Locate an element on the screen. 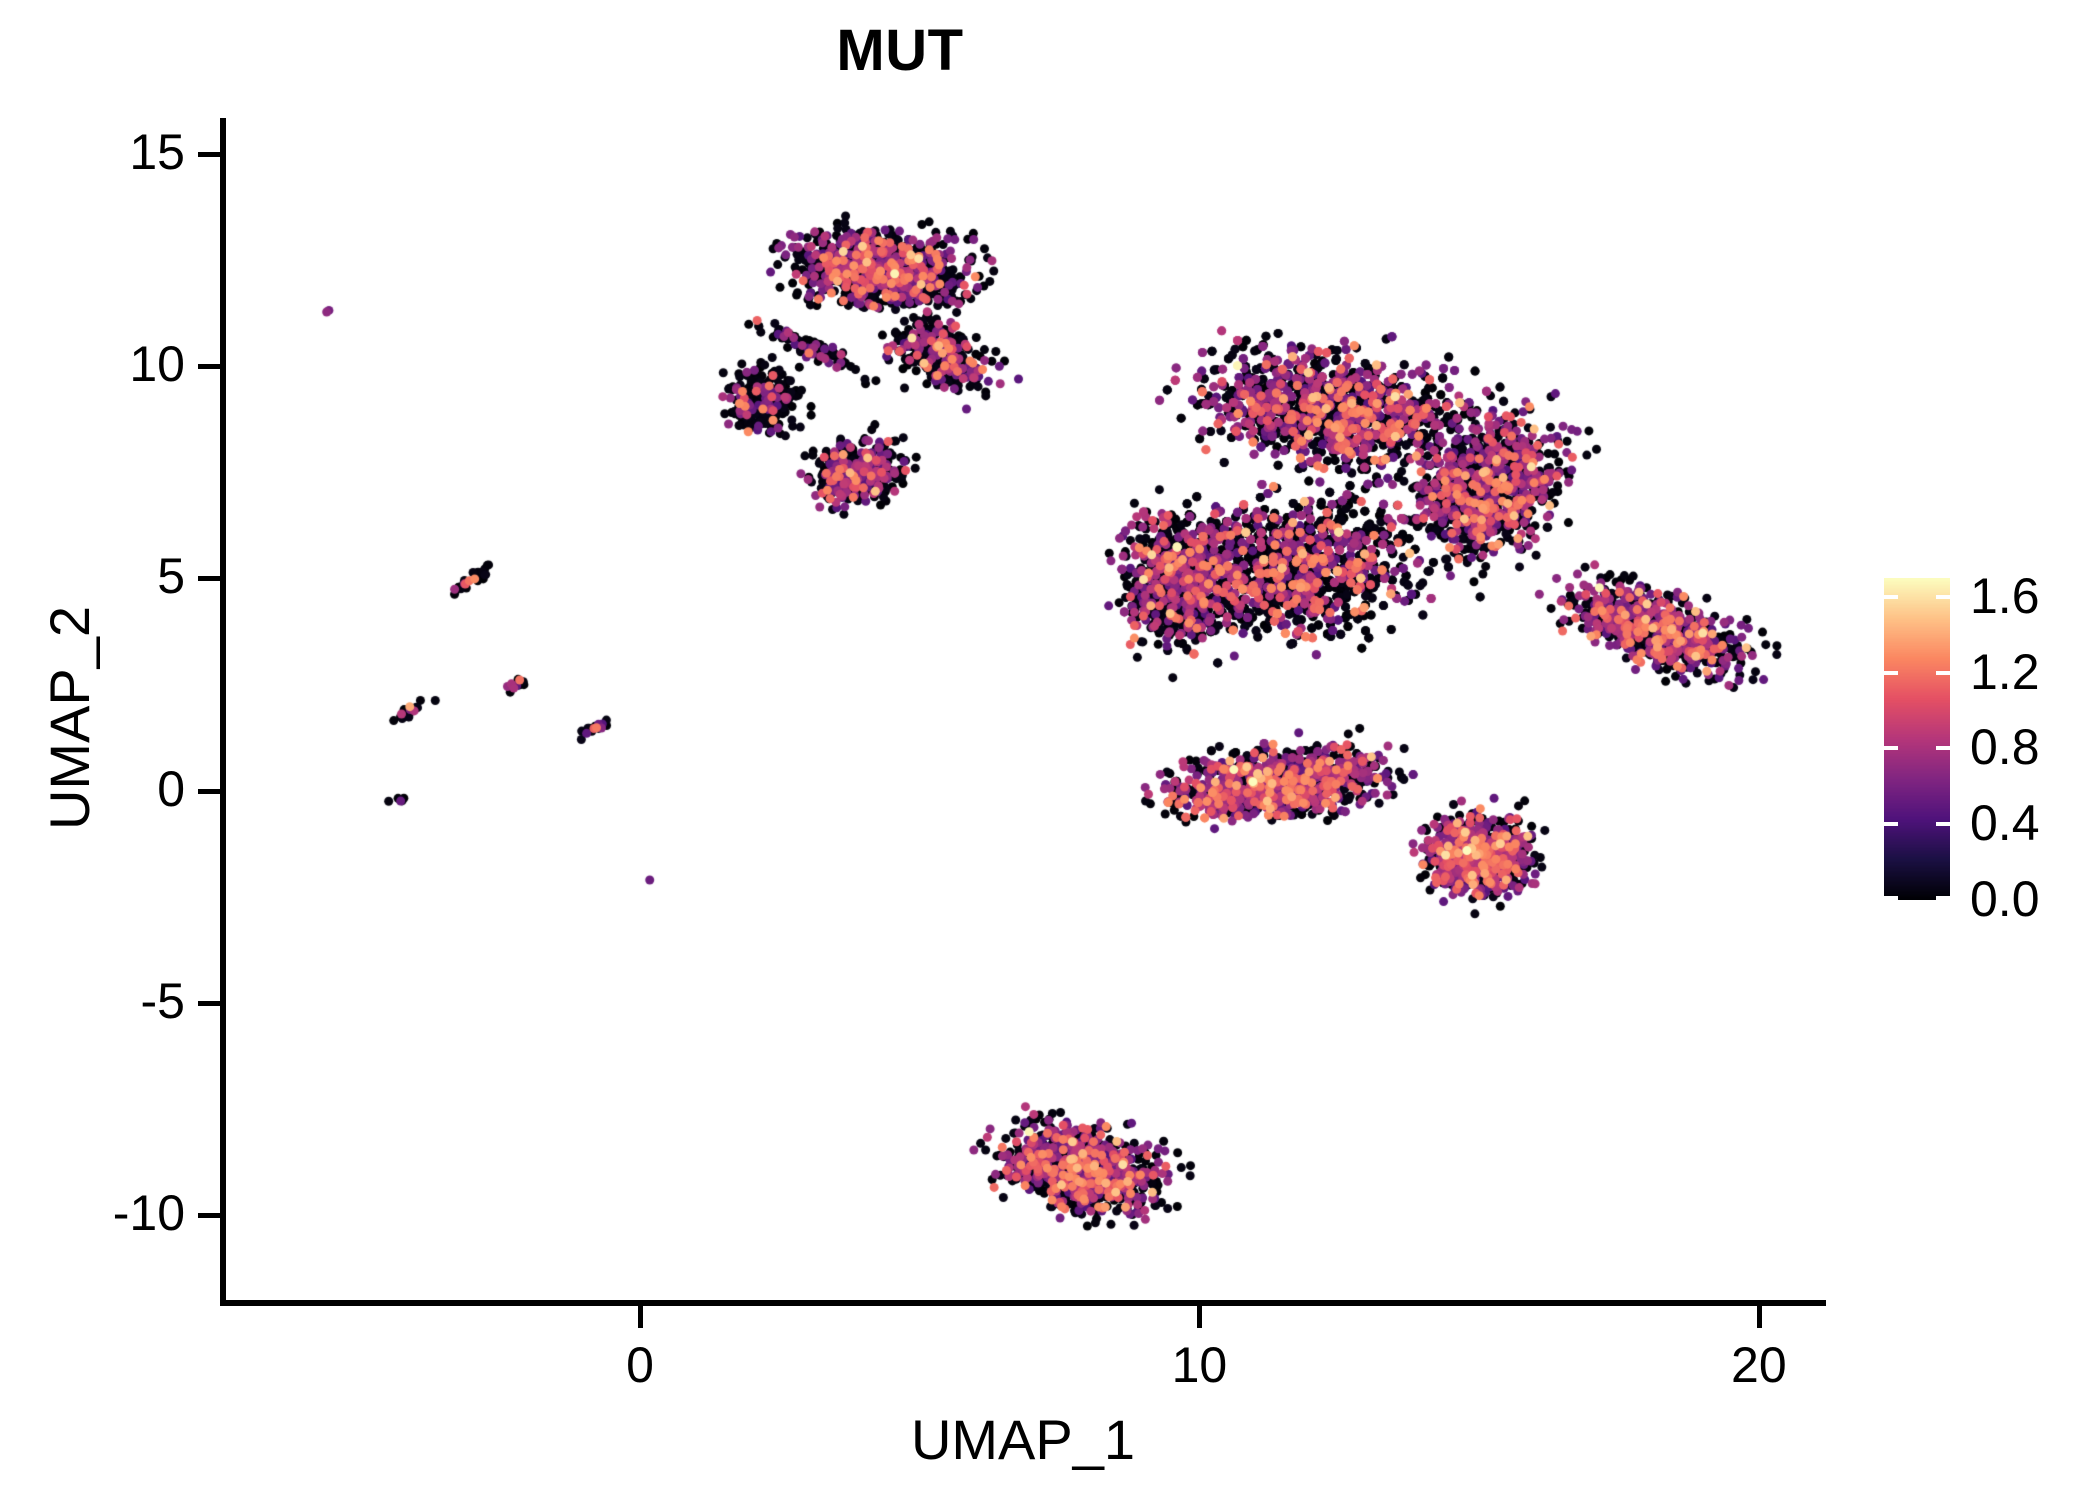  y-tick-label: 15 is located at coordinates (157, 151).